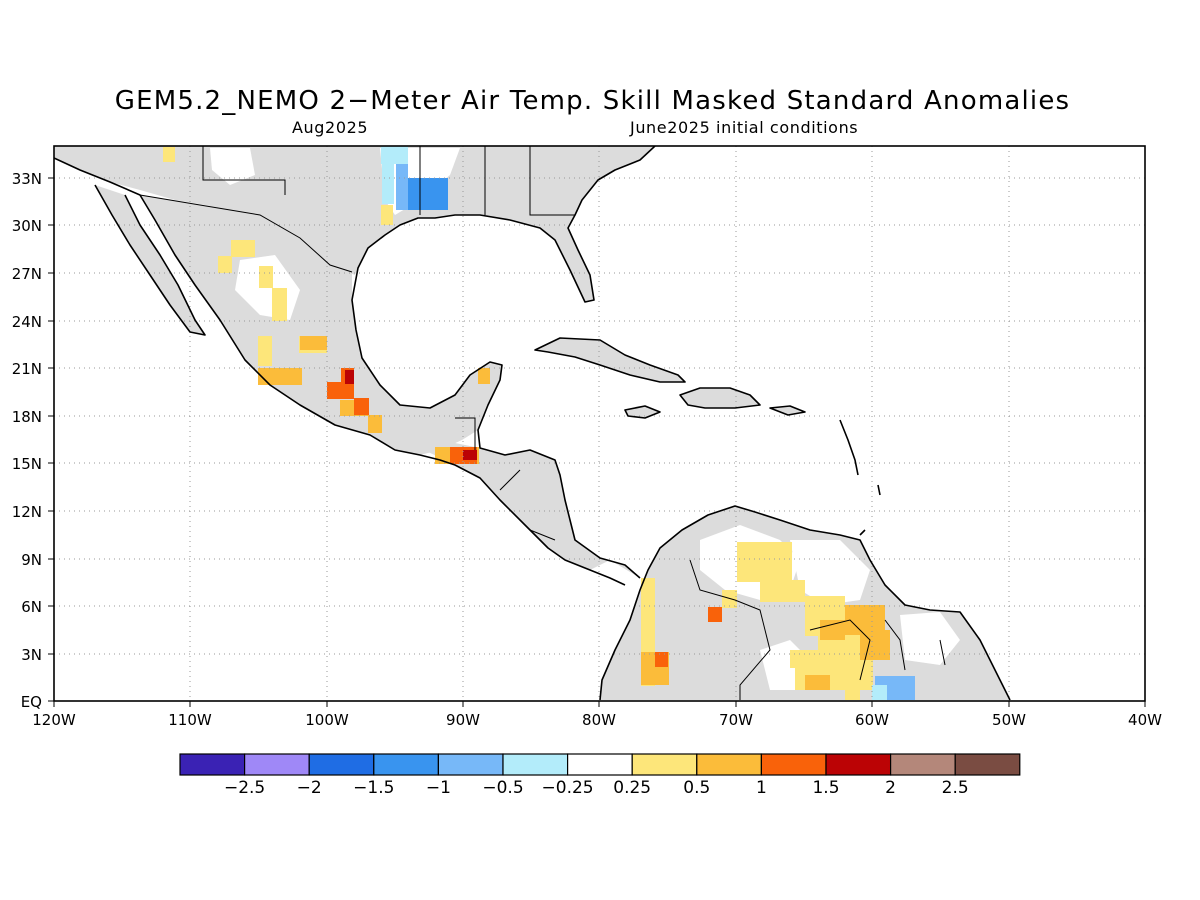 Image resolution: width=1200 pixels, height=900 pixels. What do you see at coordinates (31, 560) in the screenshot?
I see `lat-tick-label: 9N` at bounding box center [31, 560].